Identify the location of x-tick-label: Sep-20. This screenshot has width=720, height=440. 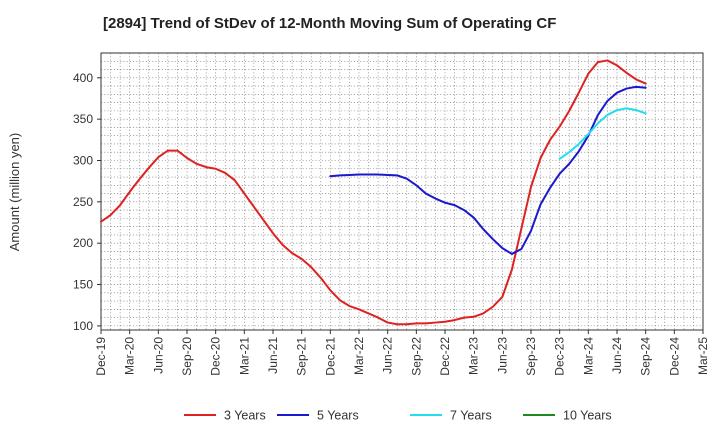
(187, 356).